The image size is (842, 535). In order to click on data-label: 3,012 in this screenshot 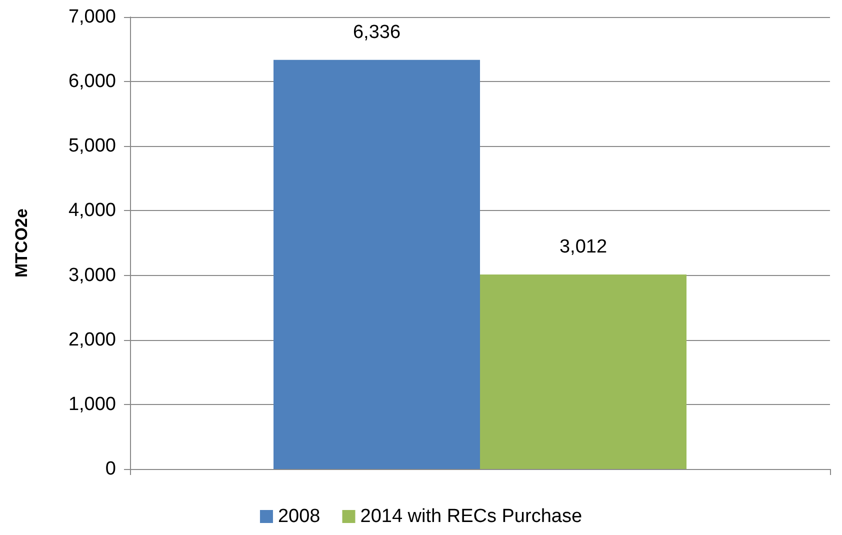, I will do `click(583, 247)`.